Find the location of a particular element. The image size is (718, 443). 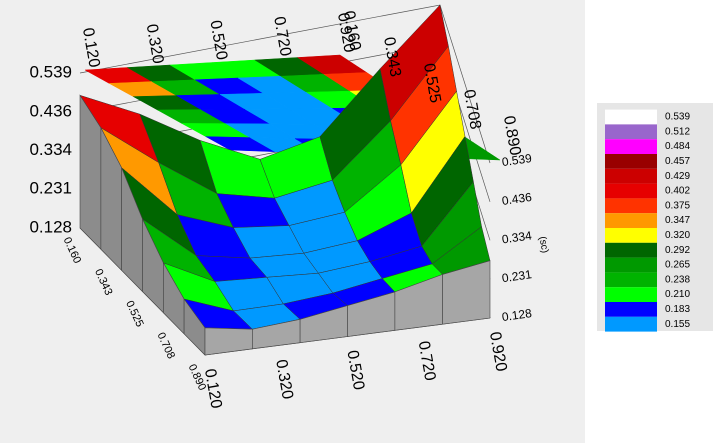

legend-label: 0.539 is located at coordinates (677, 117).